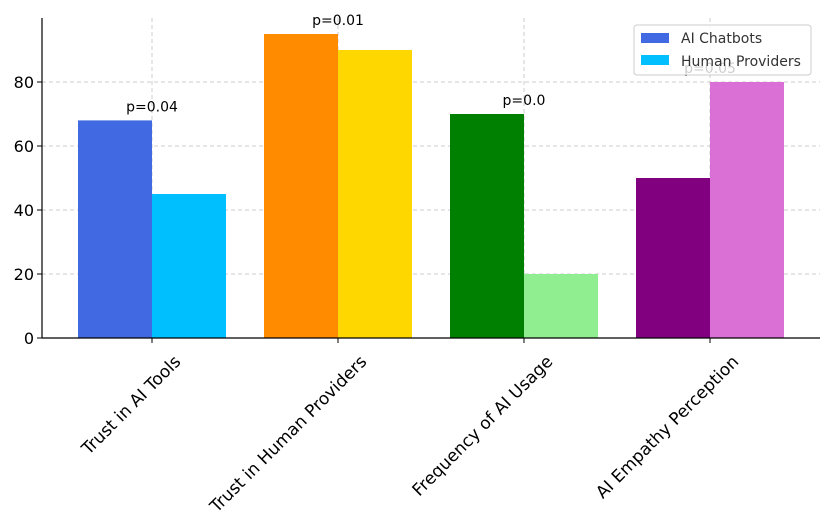 This screenshot has height=527, width=835. What do you see at coordinates (289, 435) in the screenshot?
I see `x-category-label-trust-in-human-providers: Trust in Human Providers` at bounding box center [289, 435].